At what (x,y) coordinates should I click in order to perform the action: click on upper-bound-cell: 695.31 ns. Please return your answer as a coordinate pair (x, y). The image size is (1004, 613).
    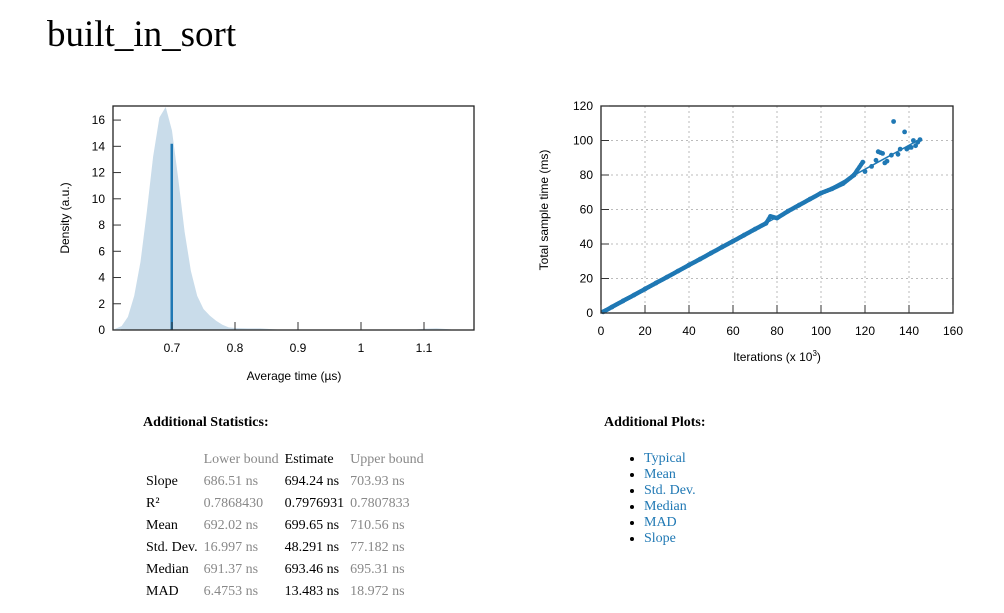
    Looking at the image, I should click on (377, 569).